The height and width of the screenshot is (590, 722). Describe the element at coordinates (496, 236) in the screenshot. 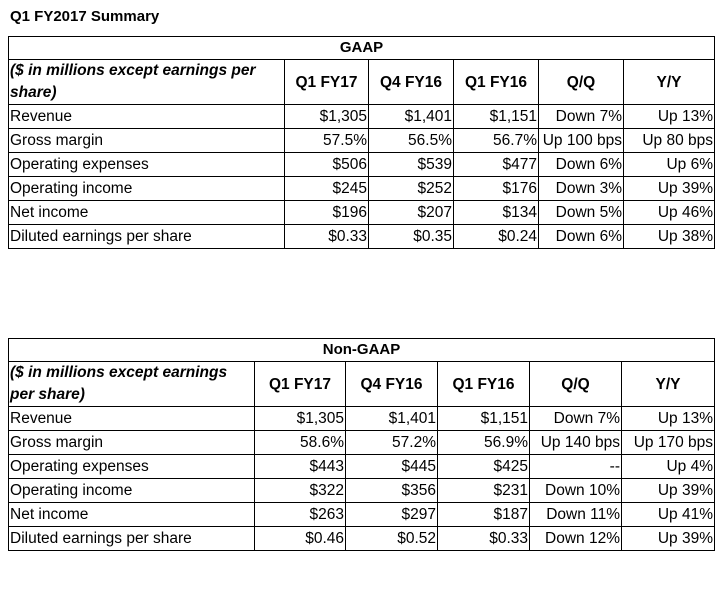

I see `cell-value: $0.24` at that location.